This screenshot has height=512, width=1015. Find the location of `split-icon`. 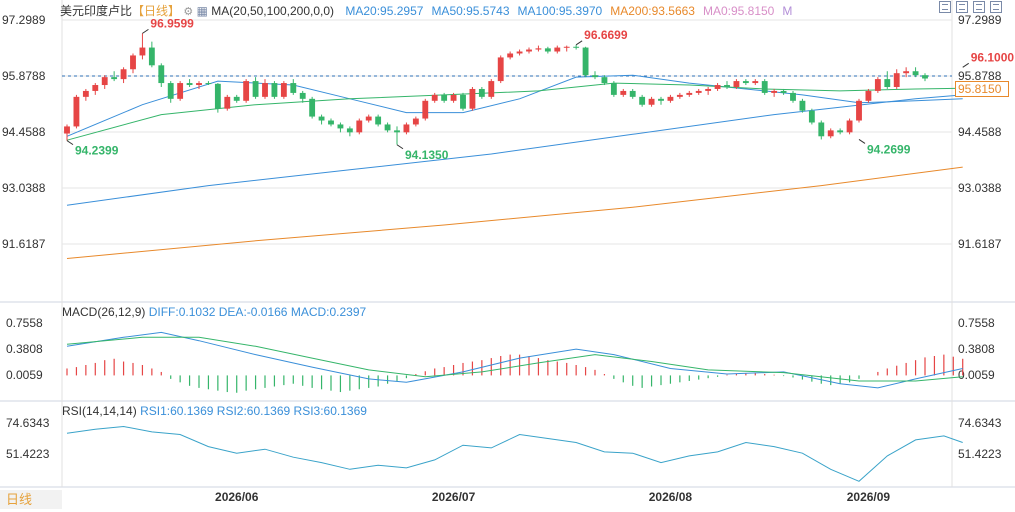

split-icon is located at coordinates (962, 7).